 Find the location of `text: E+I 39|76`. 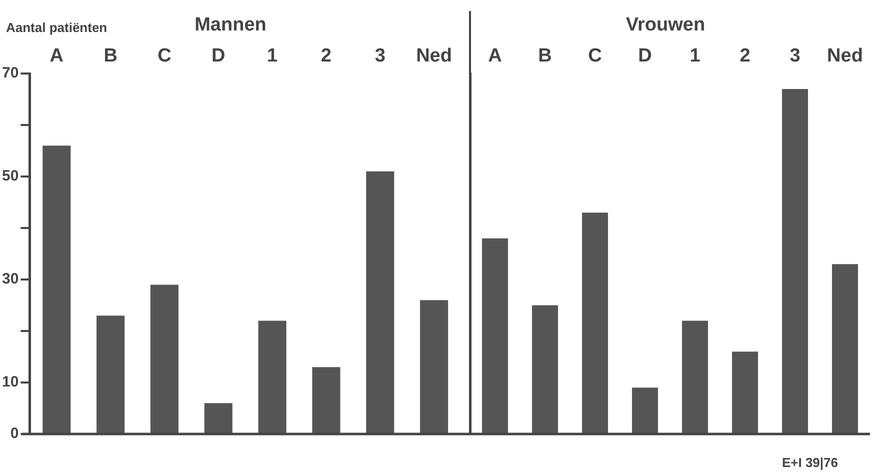

text: E+I 39|76 is located at coordinates (810, 462).